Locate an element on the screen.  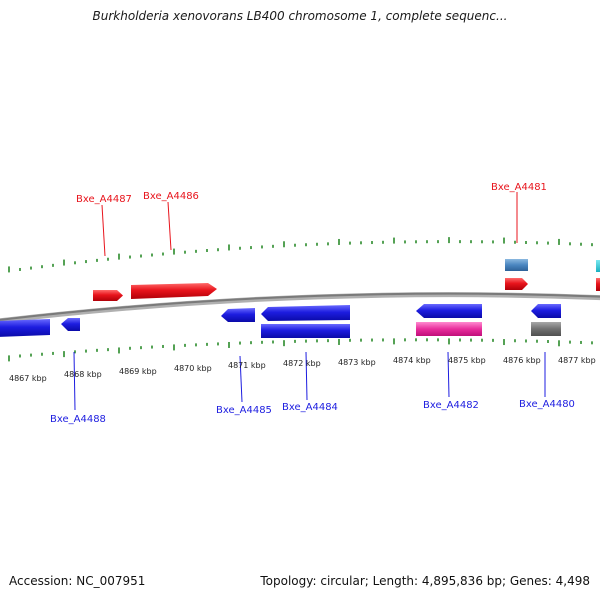
scale-label-4875: 4875 kbp is located at coordinates (467, 360).